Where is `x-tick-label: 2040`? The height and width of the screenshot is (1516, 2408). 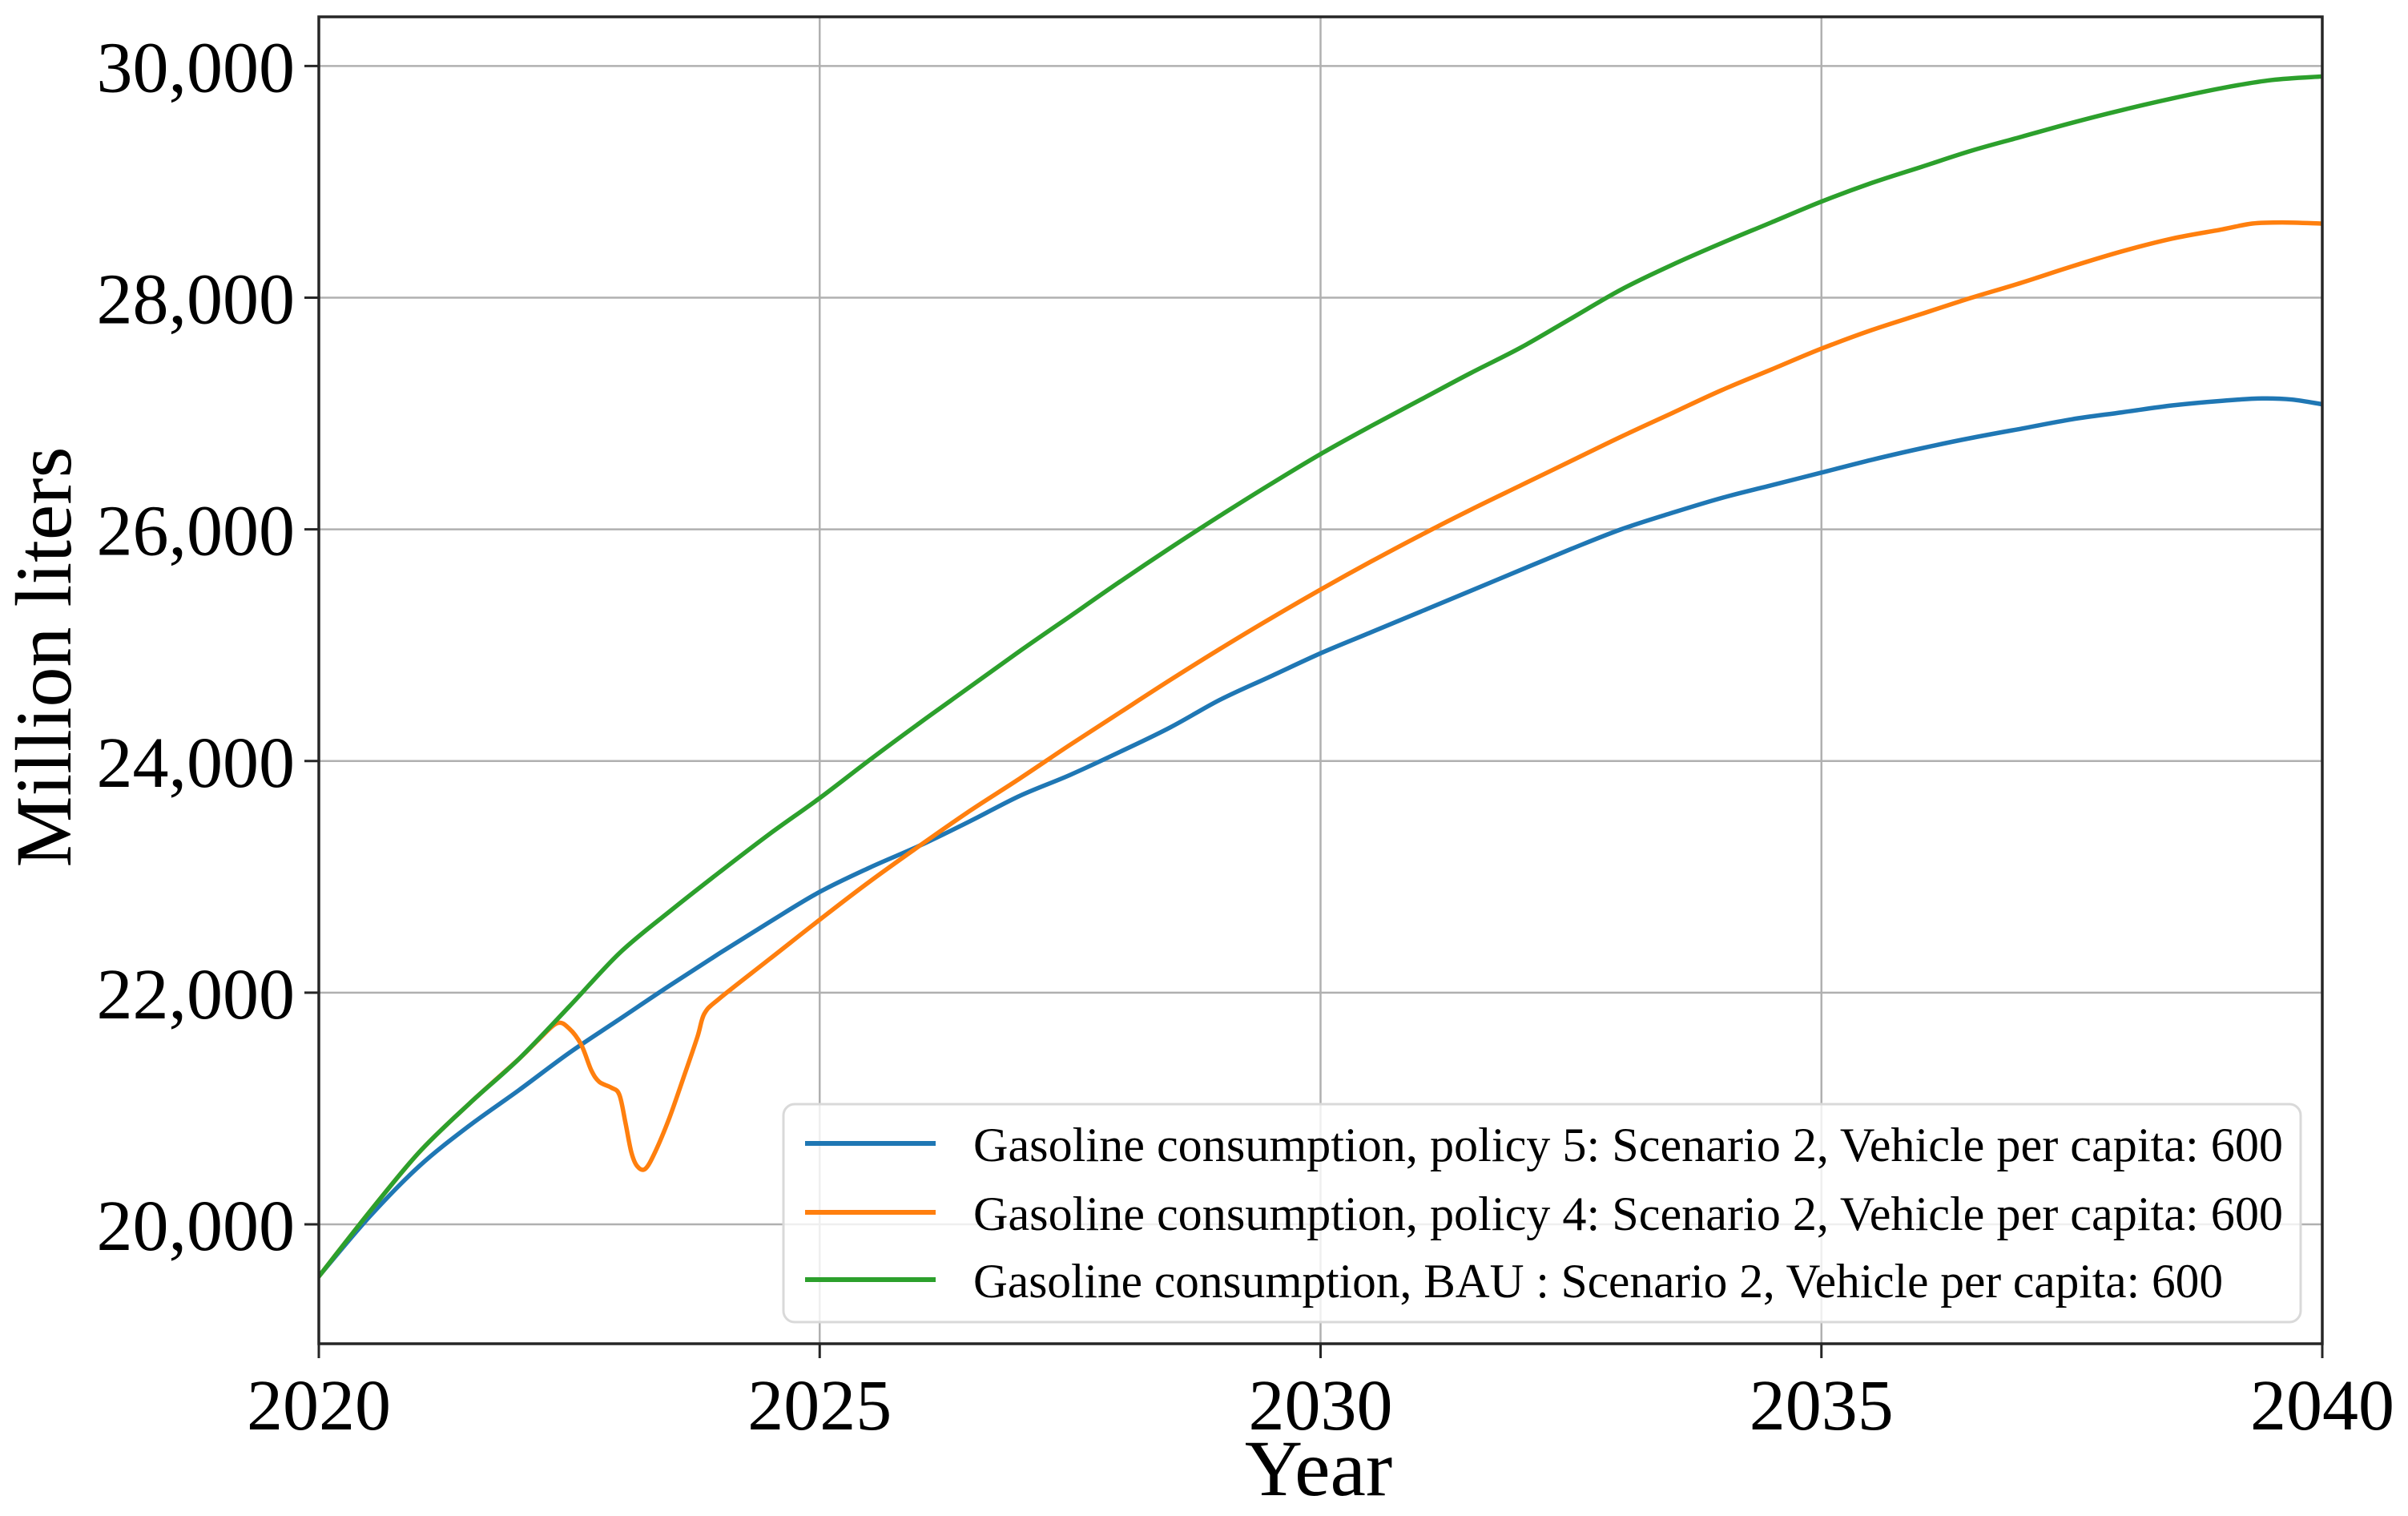 x-tick-label: 2040 is located at coordinates (2322, 1405).